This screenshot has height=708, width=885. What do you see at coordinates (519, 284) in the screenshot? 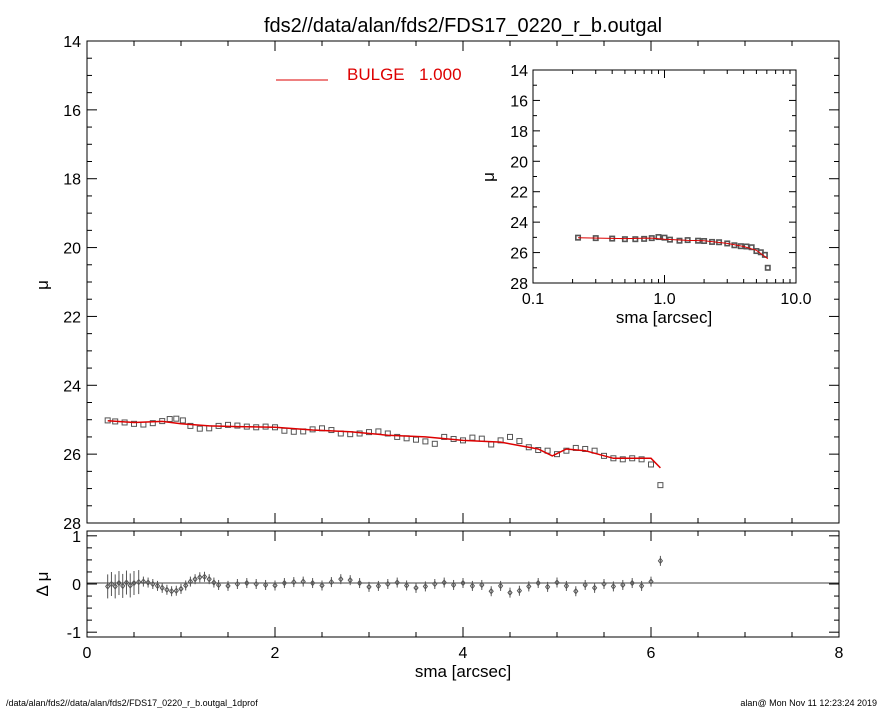
I see `inset-y-tick-label: 28` at bounding box center [519, 284].